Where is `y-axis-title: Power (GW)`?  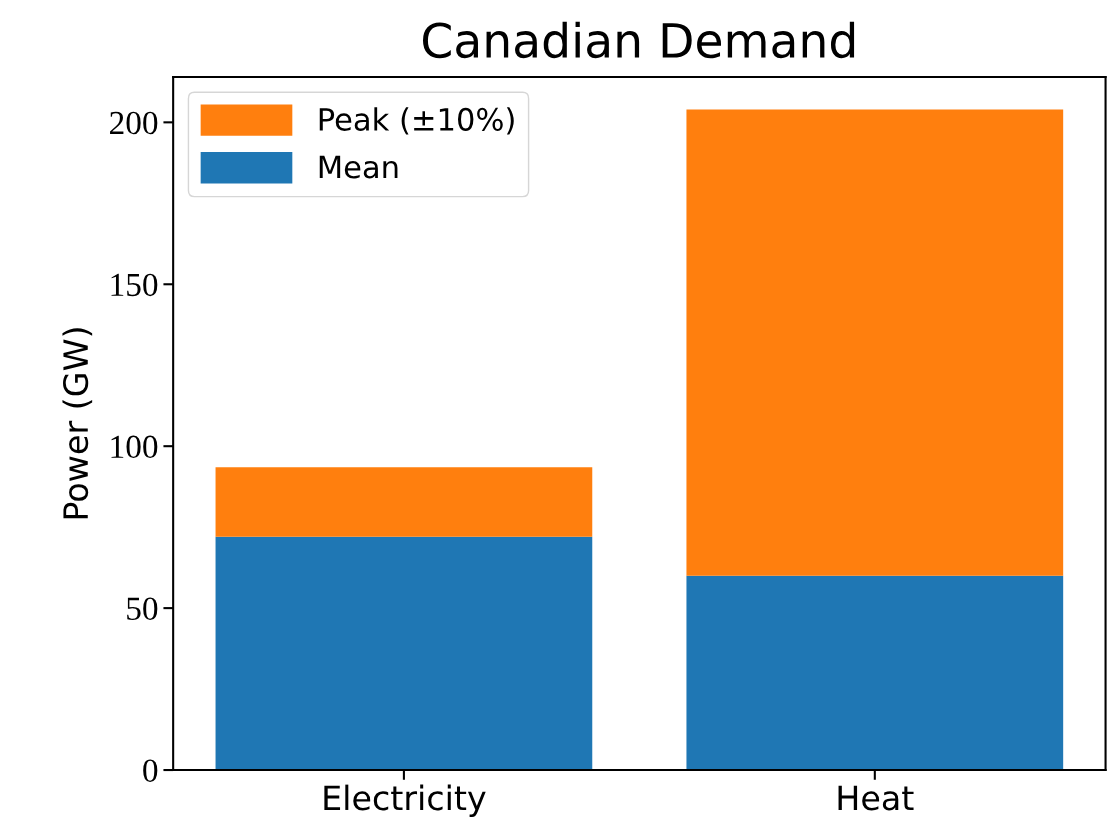 y-axis-title: Power (GW) is located at coordinates (77, 423).